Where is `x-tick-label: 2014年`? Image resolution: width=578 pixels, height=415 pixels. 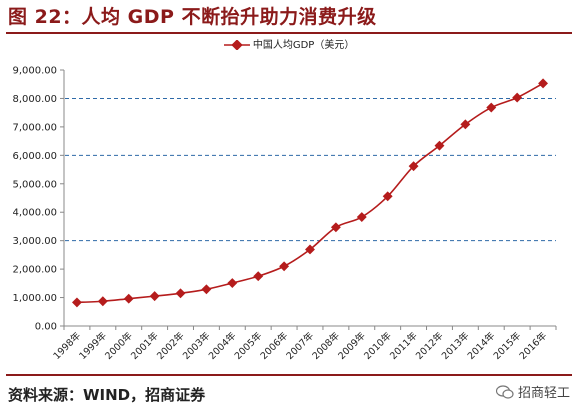 x-tick-label: 2014年 is located at coordinates (481, 345).